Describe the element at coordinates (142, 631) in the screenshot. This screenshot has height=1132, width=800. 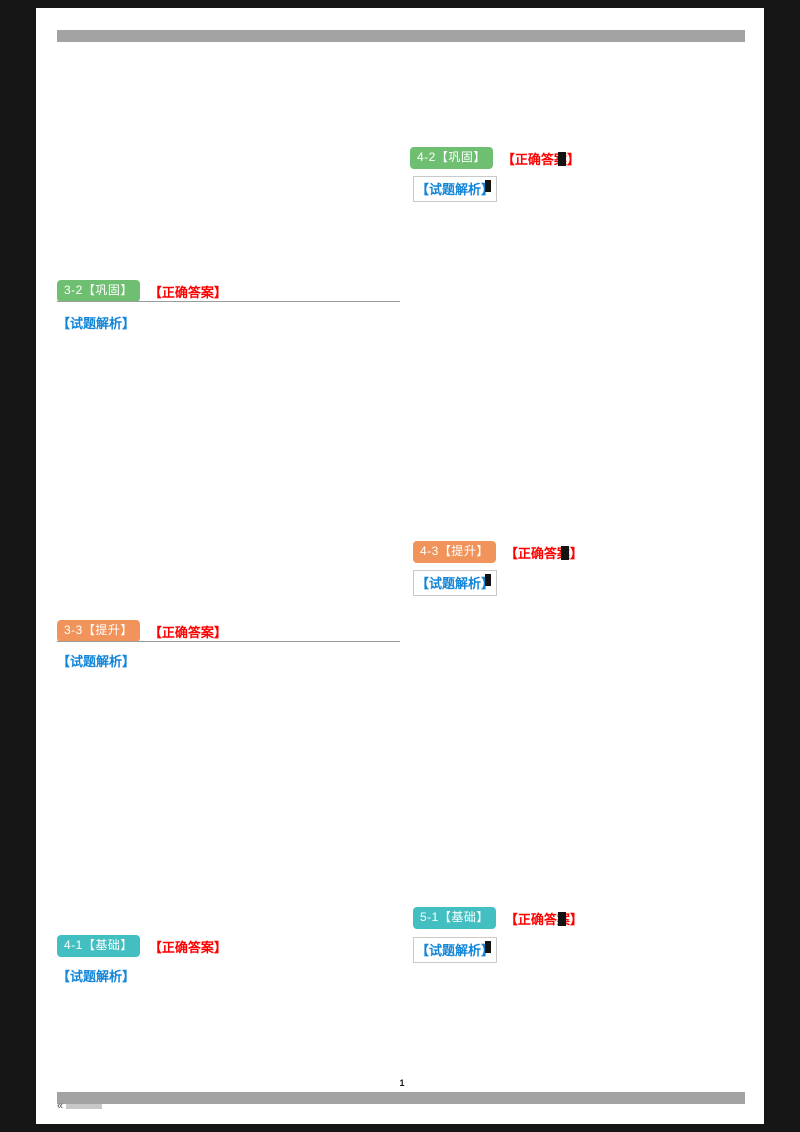
I see `answer-row: 3-3【提升】 【正确答案】` at that location.